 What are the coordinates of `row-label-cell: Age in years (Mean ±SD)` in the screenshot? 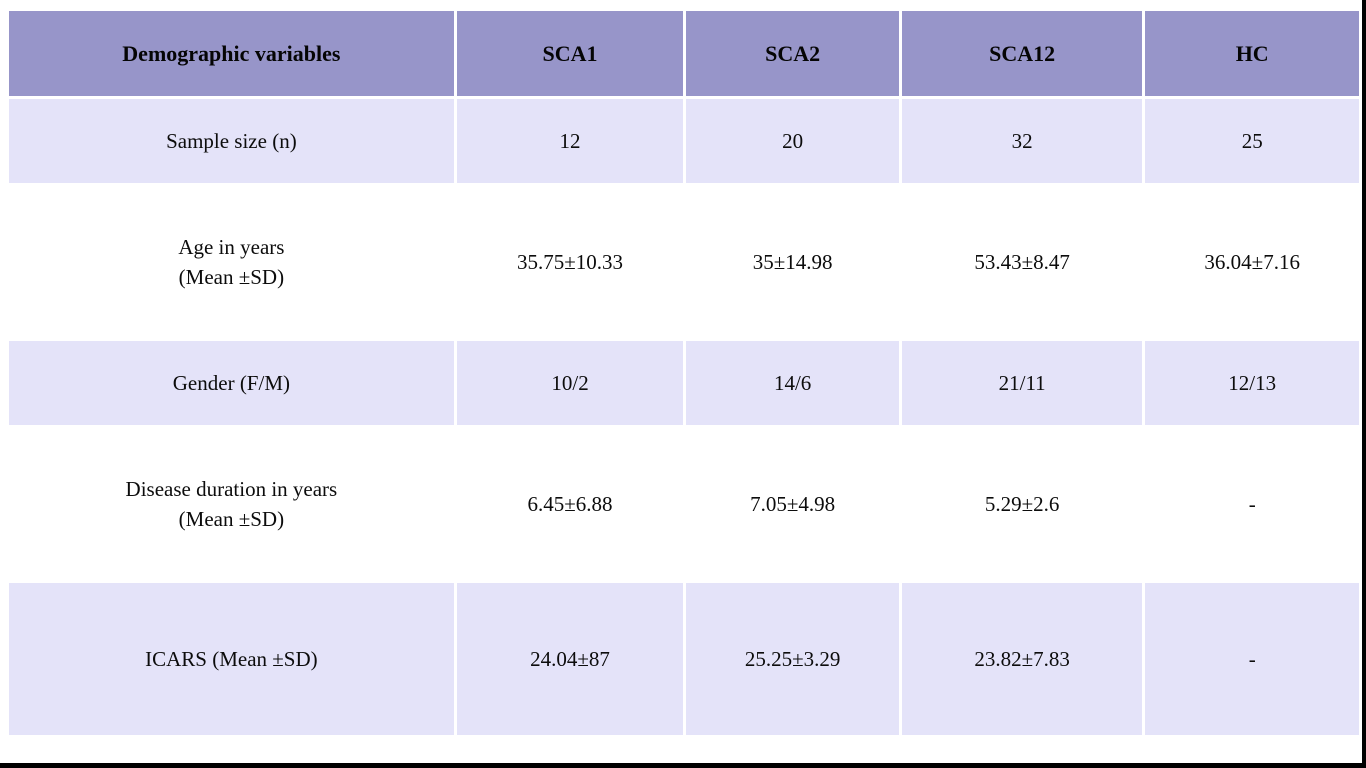 It's located at (231, 262).